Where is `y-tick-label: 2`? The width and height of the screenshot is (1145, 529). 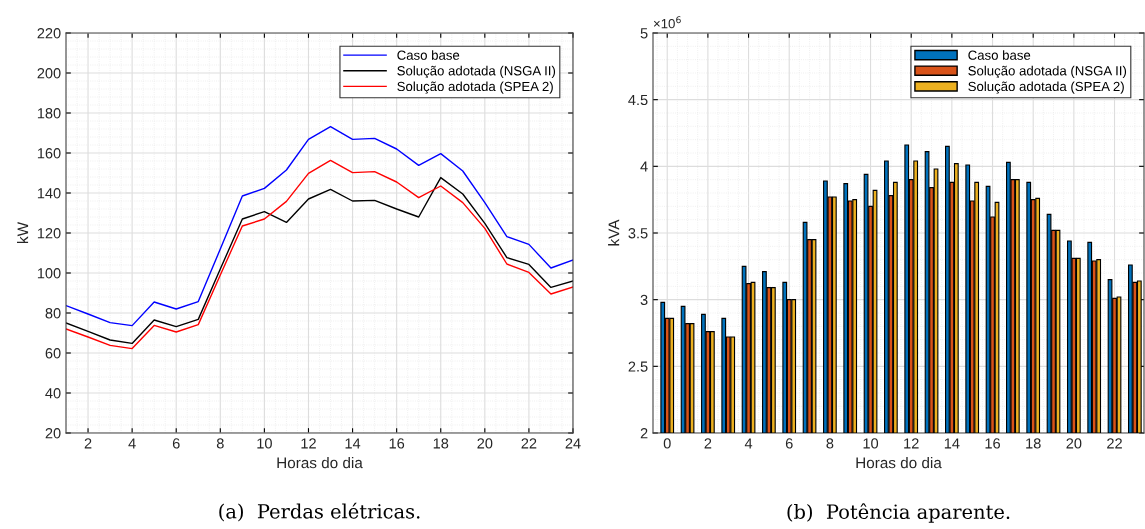 y-tick-label: 2 is located at coordinates (644, 433).